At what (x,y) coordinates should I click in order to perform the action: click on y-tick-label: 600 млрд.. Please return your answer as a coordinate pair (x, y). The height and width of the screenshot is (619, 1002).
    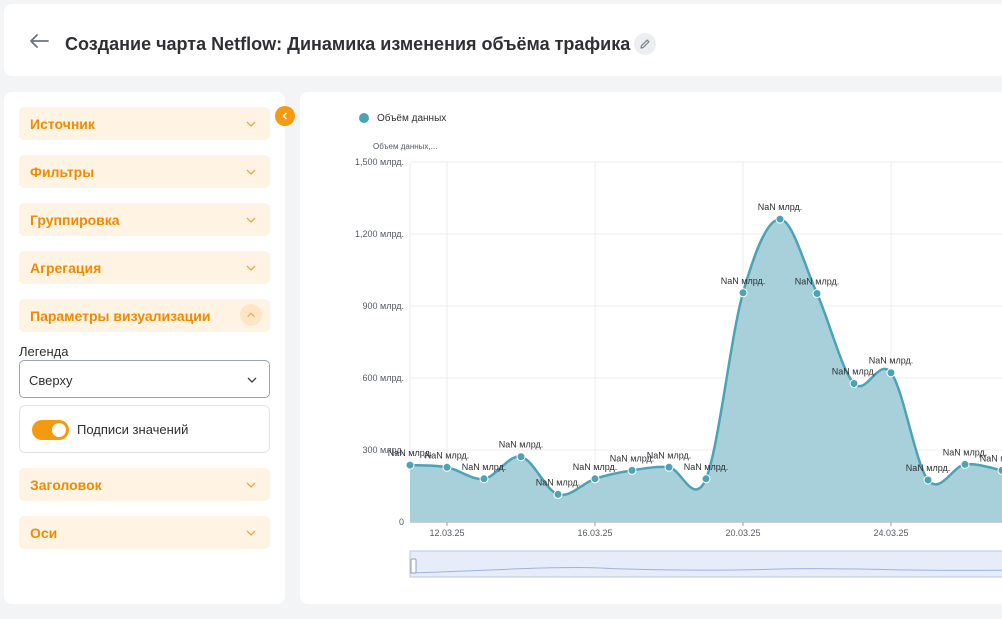
    Looking at the image, I should click on (383, 378).